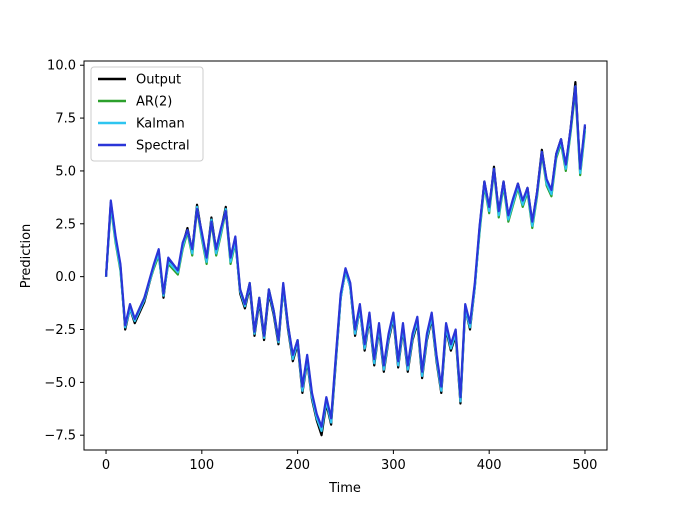 Image resolution: width=674 pixels, height=507 pixels. What do you see at coordinates (60, 330) in the screenshot?
I see `y-tick-label: −2.5` at bounding box center [60, 330].